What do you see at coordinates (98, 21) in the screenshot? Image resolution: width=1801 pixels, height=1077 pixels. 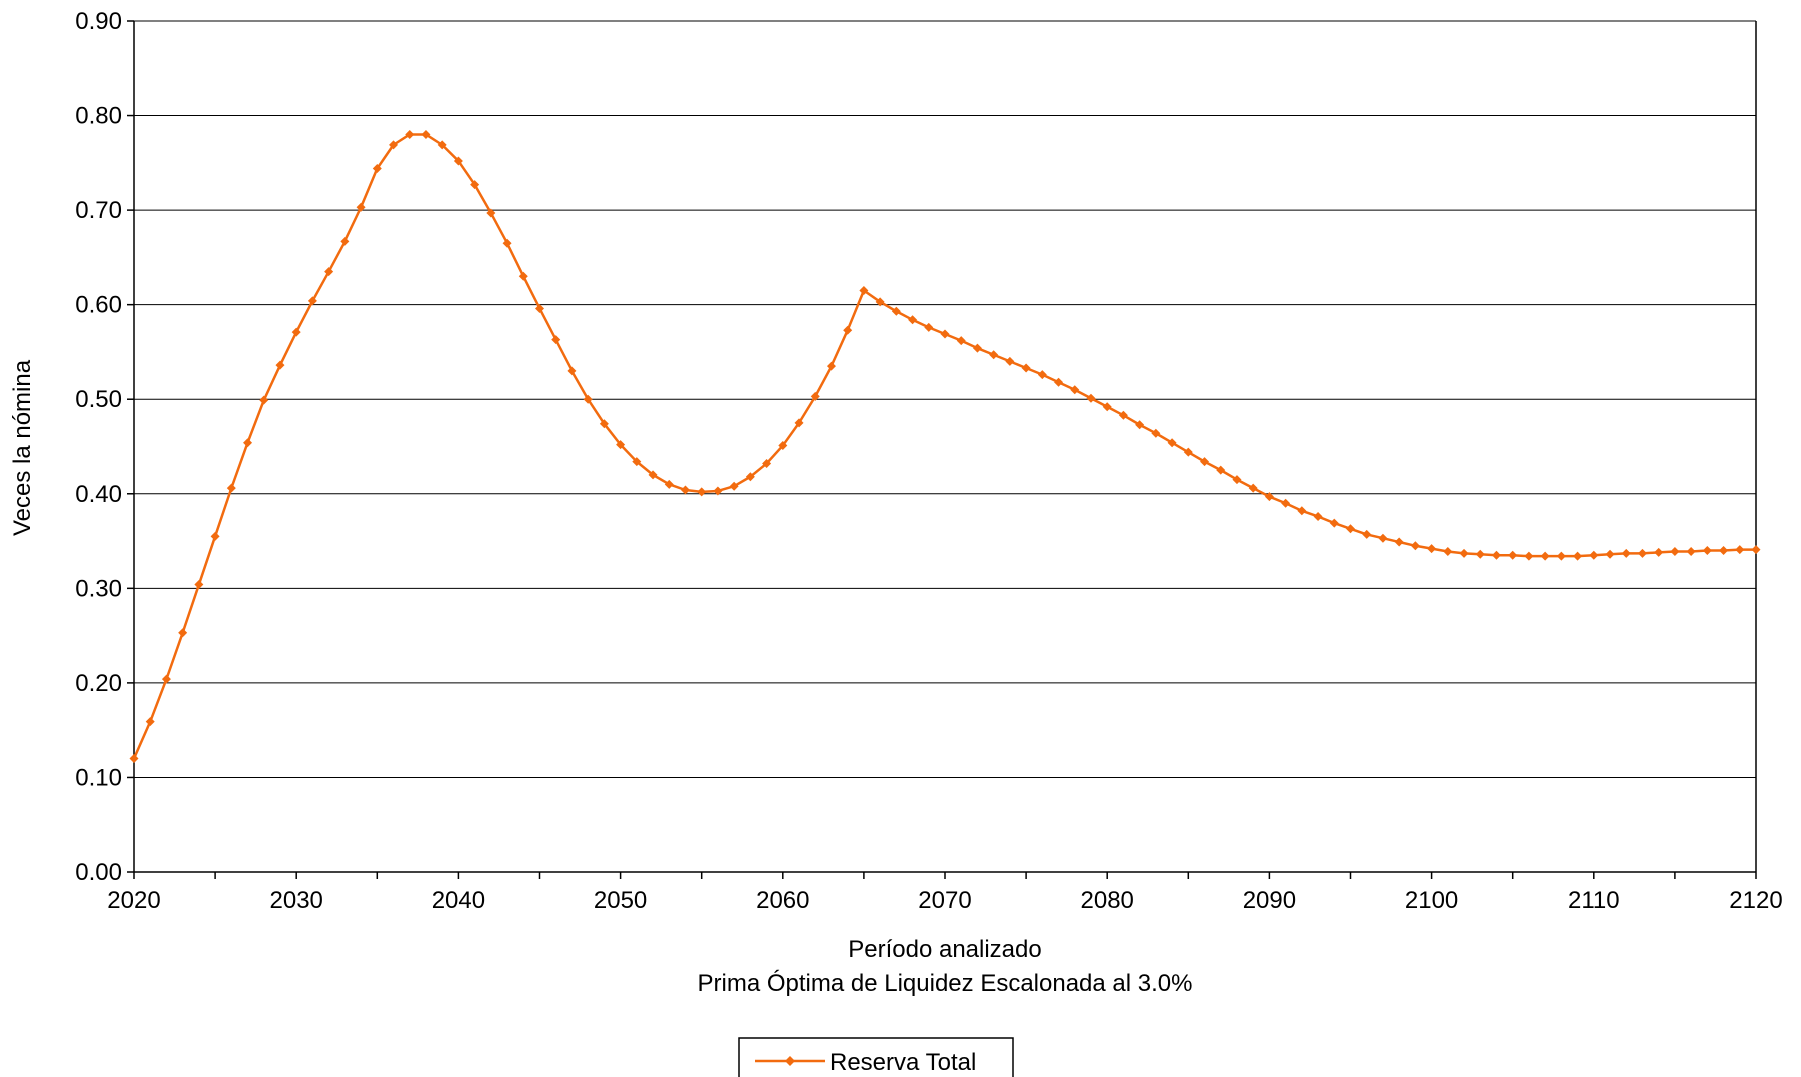 I see `y-tick-label: 0.90` at bounding box center [98, 21].